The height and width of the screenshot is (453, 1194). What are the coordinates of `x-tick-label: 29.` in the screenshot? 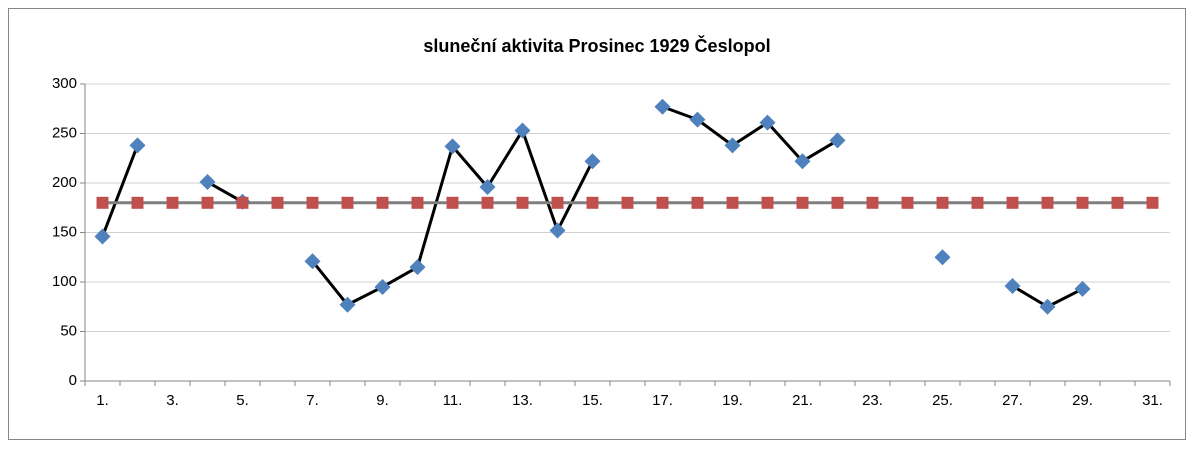 It's located at (1082, 400).